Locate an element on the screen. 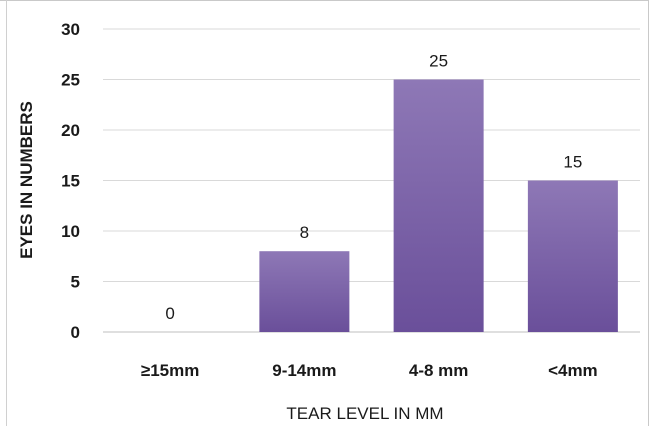 The height and width of the screenshot is (426, 649). x-category-label: <4mm is located at coordinates (573, 370).